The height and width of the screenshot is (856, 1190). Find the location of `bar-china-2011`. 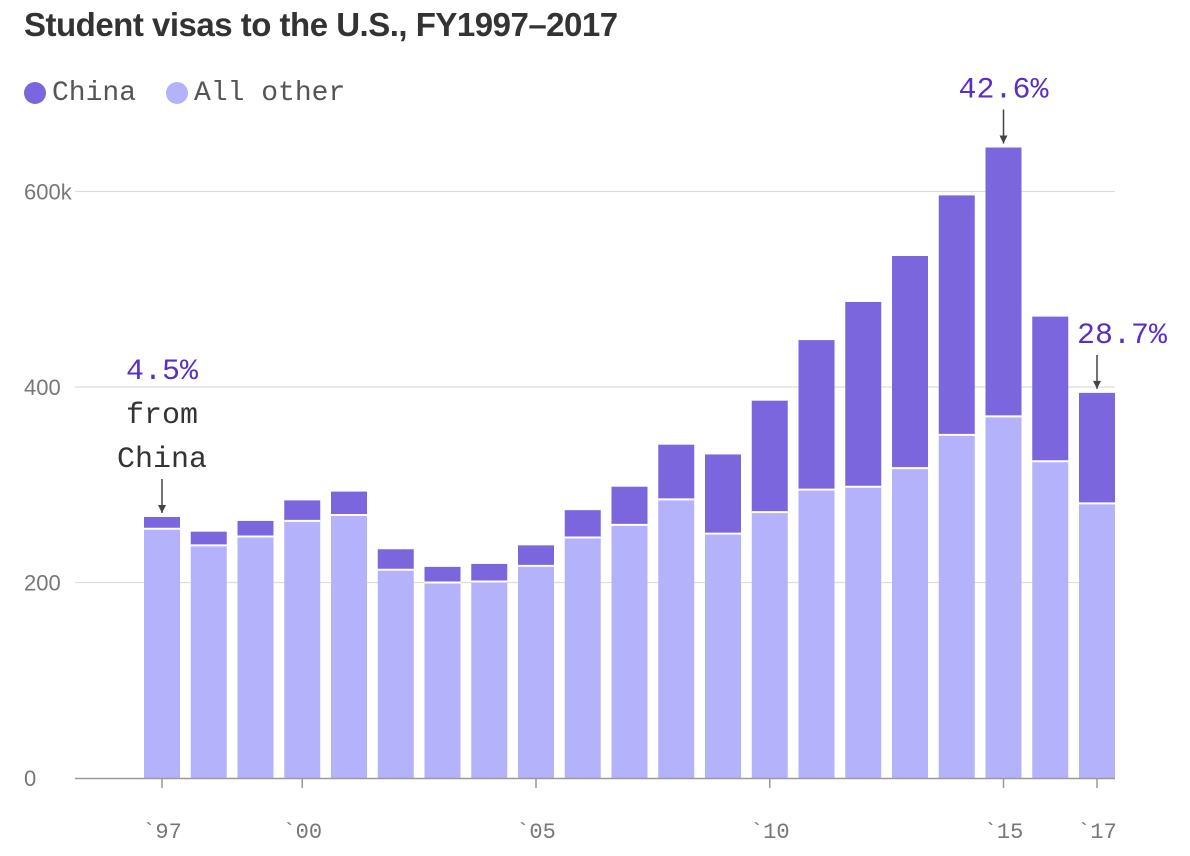

bar-china-2011 is located at coordinates (816, 415).